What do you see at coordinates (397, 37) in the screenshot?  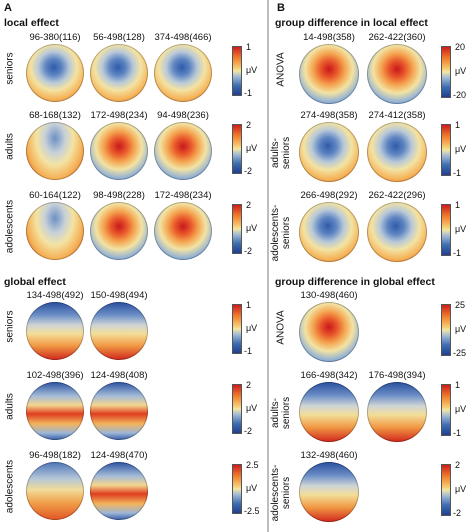 I see `time-window-label: 262-422(360)` at bounding box center [397, 37].